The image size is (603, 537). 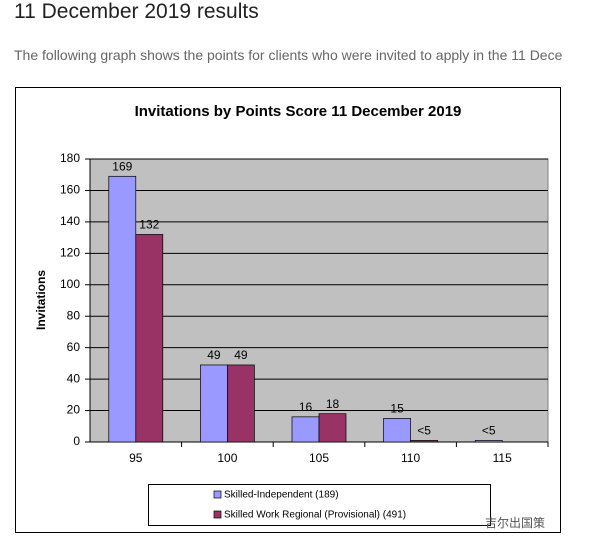 I want to click on y-tick-label: 80, so click(x=74, y=315).